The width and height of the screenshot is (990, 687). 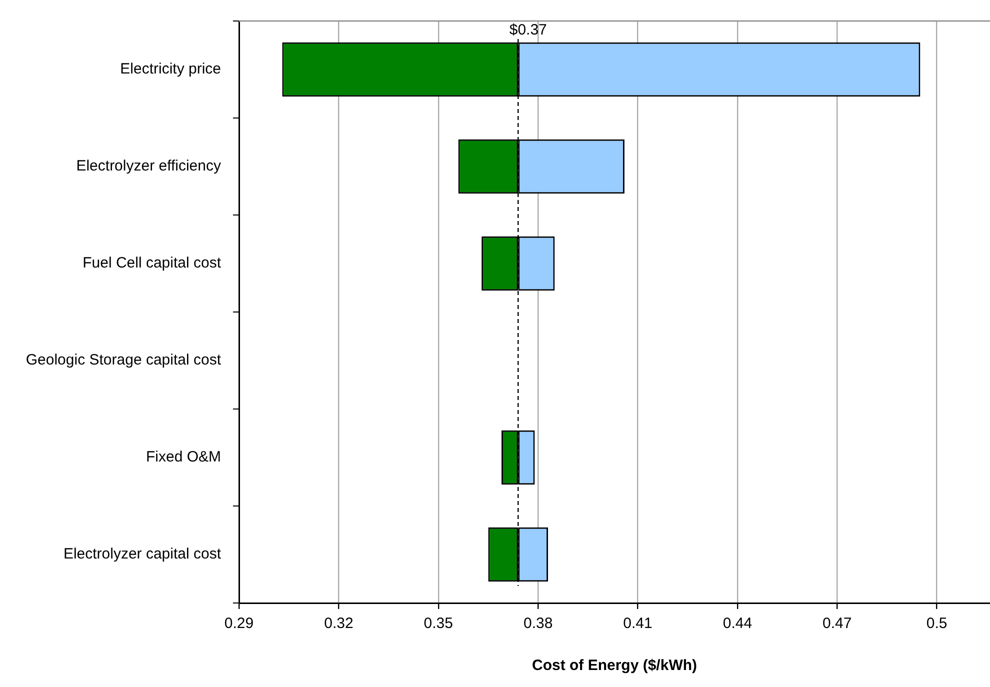 What do you see at coordinates (239, 623) in the screenshot?
I see `x-tick-label: 0.29` at bounding box center [239, 623].